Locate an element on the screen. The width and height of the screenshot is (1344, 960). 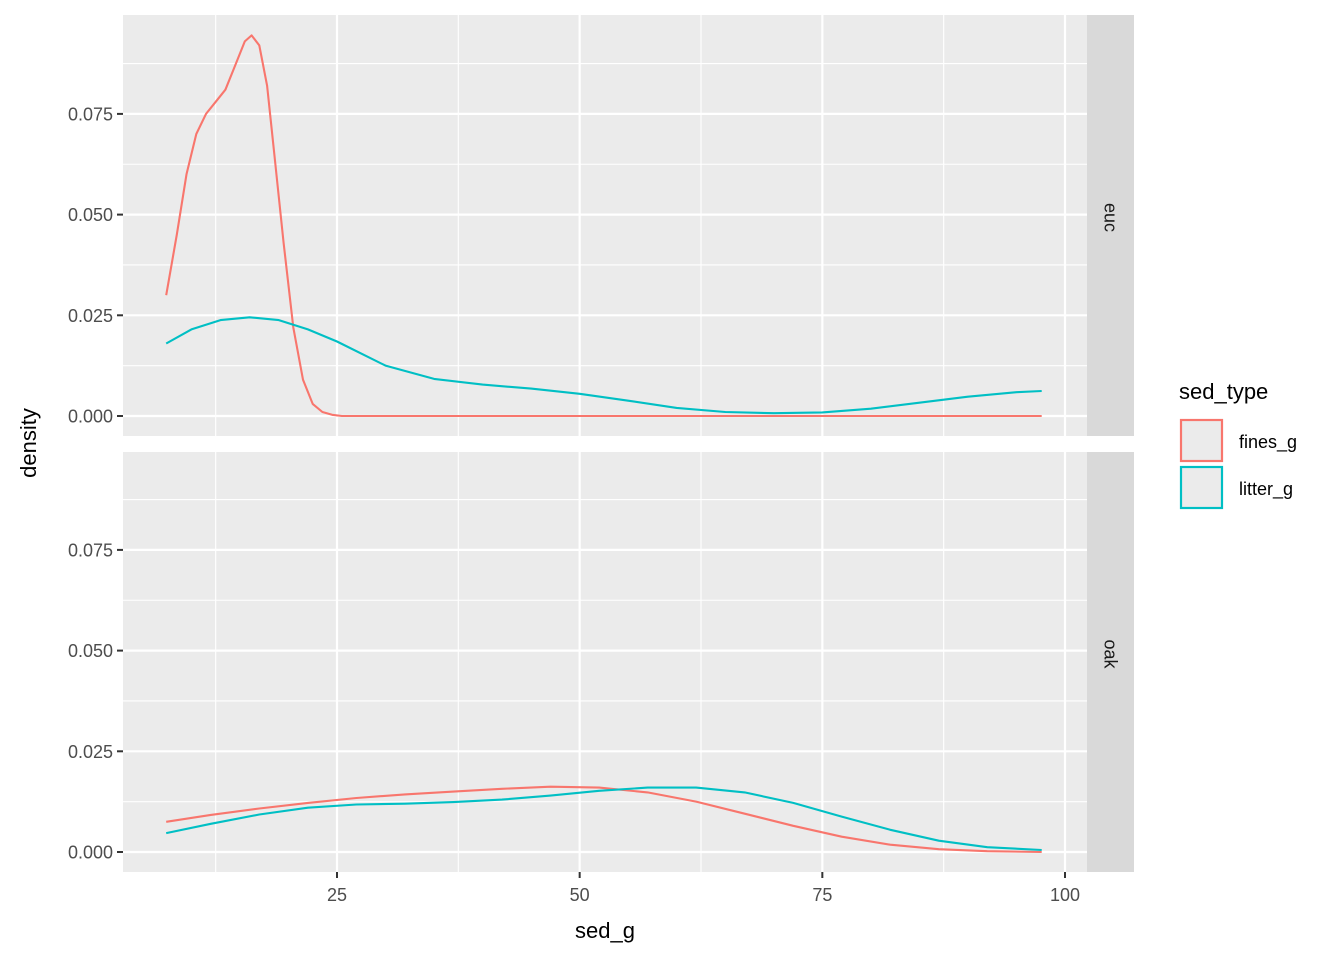
legend-key-litter_g is located at coordinates (1201, 487).